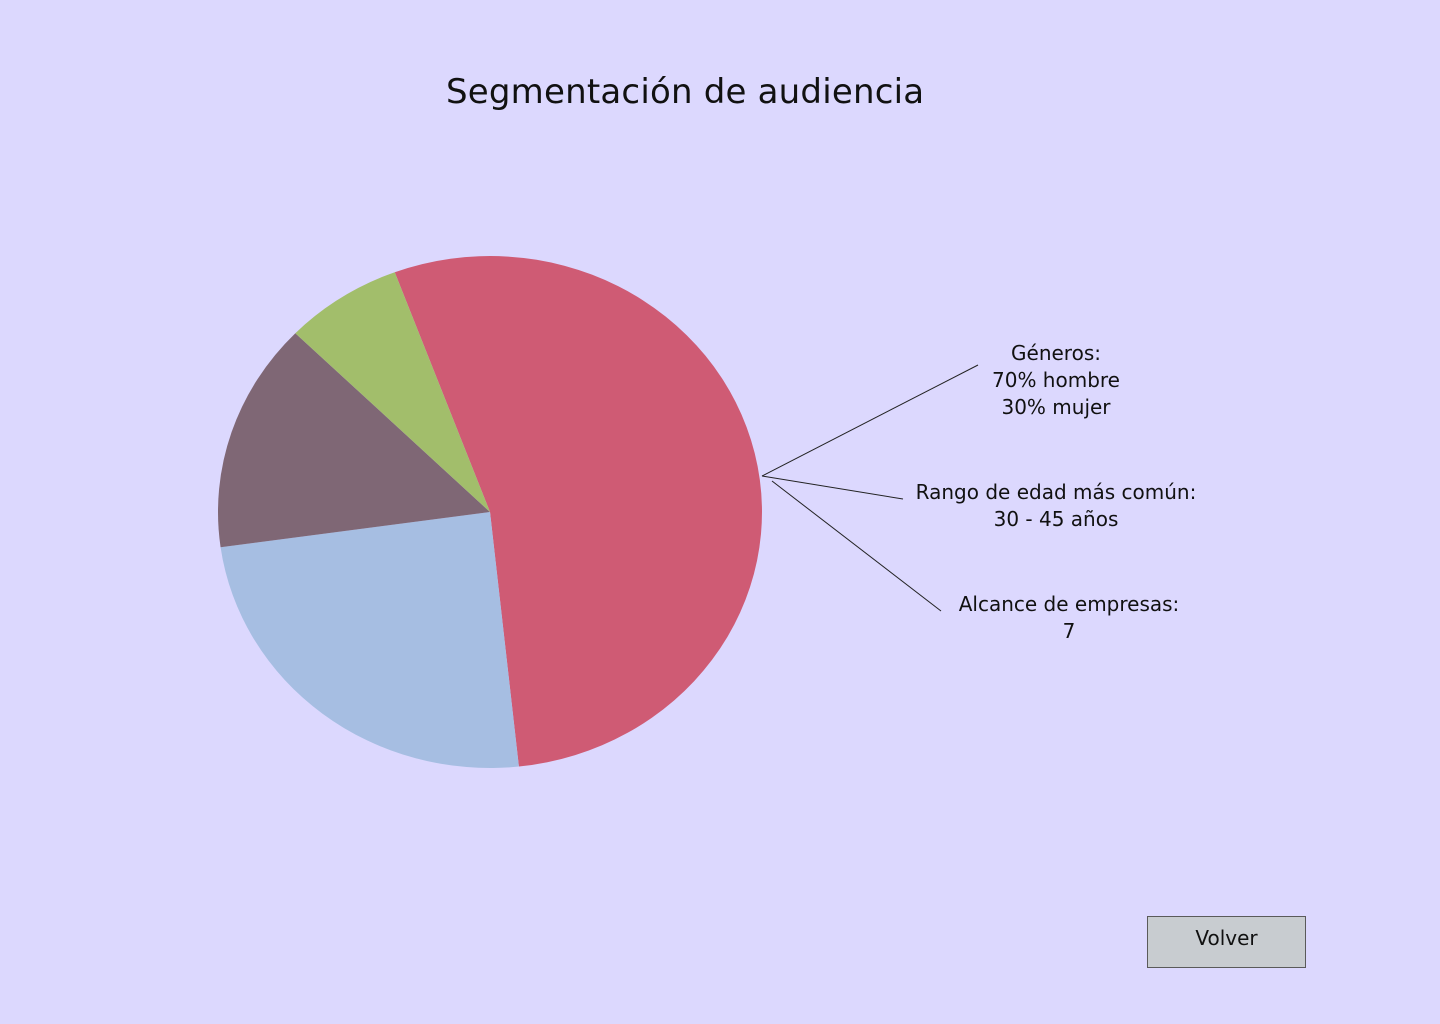 Image resolution: width=1440 pixels, height=1024 pixels. Describe the element at coordinates (856, 546) in the screenshot. I see `company-reach-leader-line` at that location.